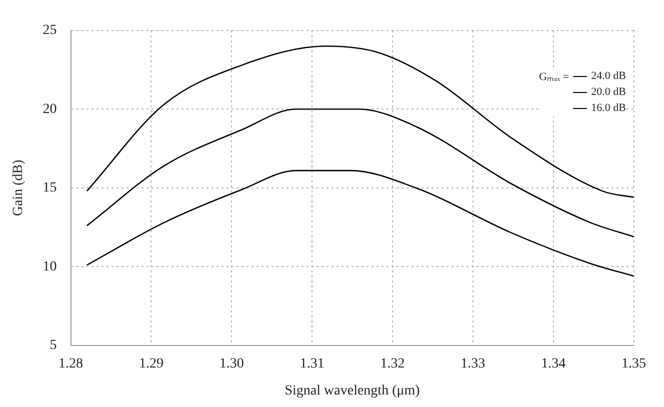 The width and height of the screenshot is (664, 407). Describe the element at coordinates (231, 364) in the screenshot. I see `x-tick-label: 1.30` at that location.